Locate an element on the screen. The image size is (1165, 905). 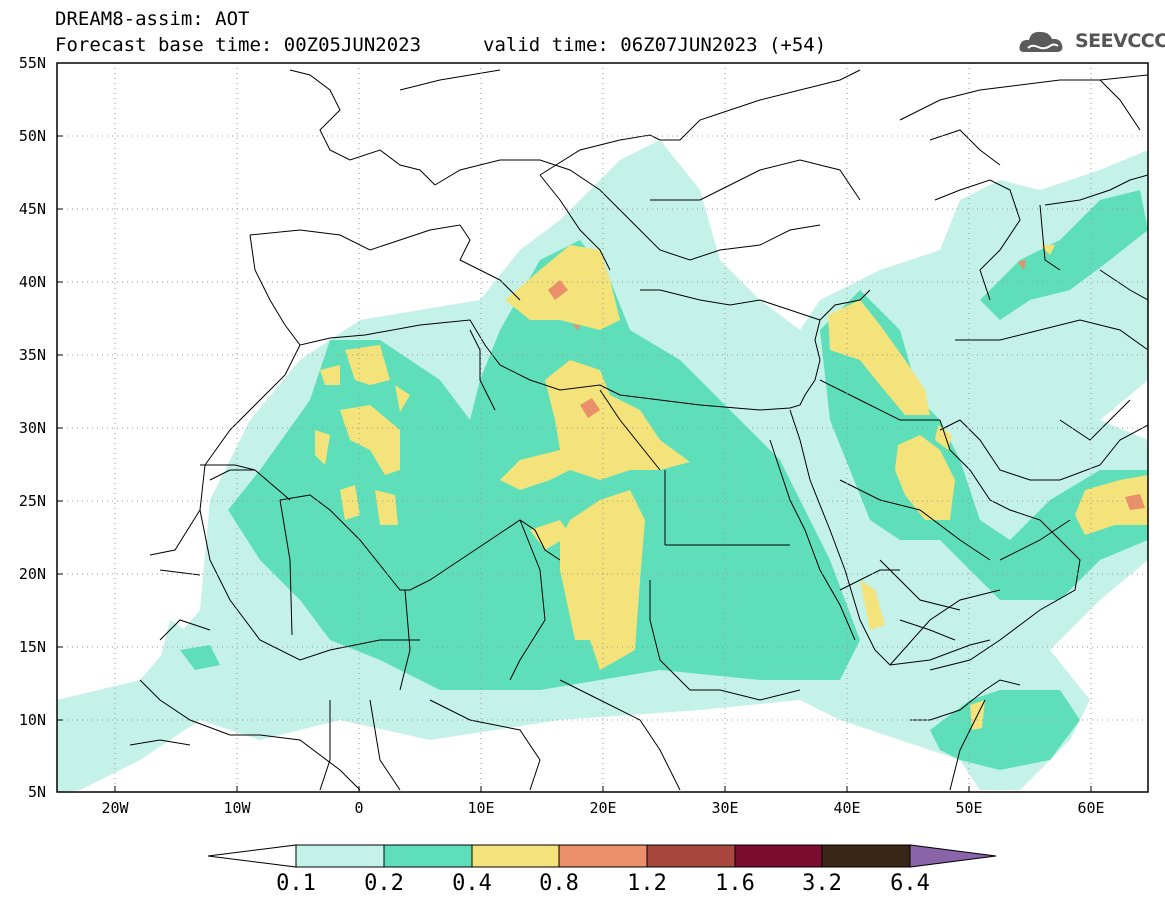
lat-label-50n: 50N is located at coordinates (32, 136).